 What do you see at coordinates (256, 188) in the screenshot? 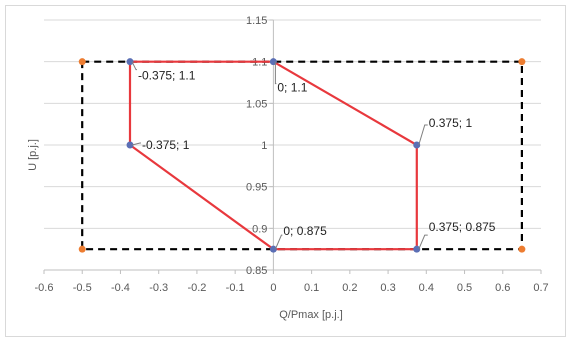
I see `y-tick-label: 0.95` at bounding box center [256, 188].